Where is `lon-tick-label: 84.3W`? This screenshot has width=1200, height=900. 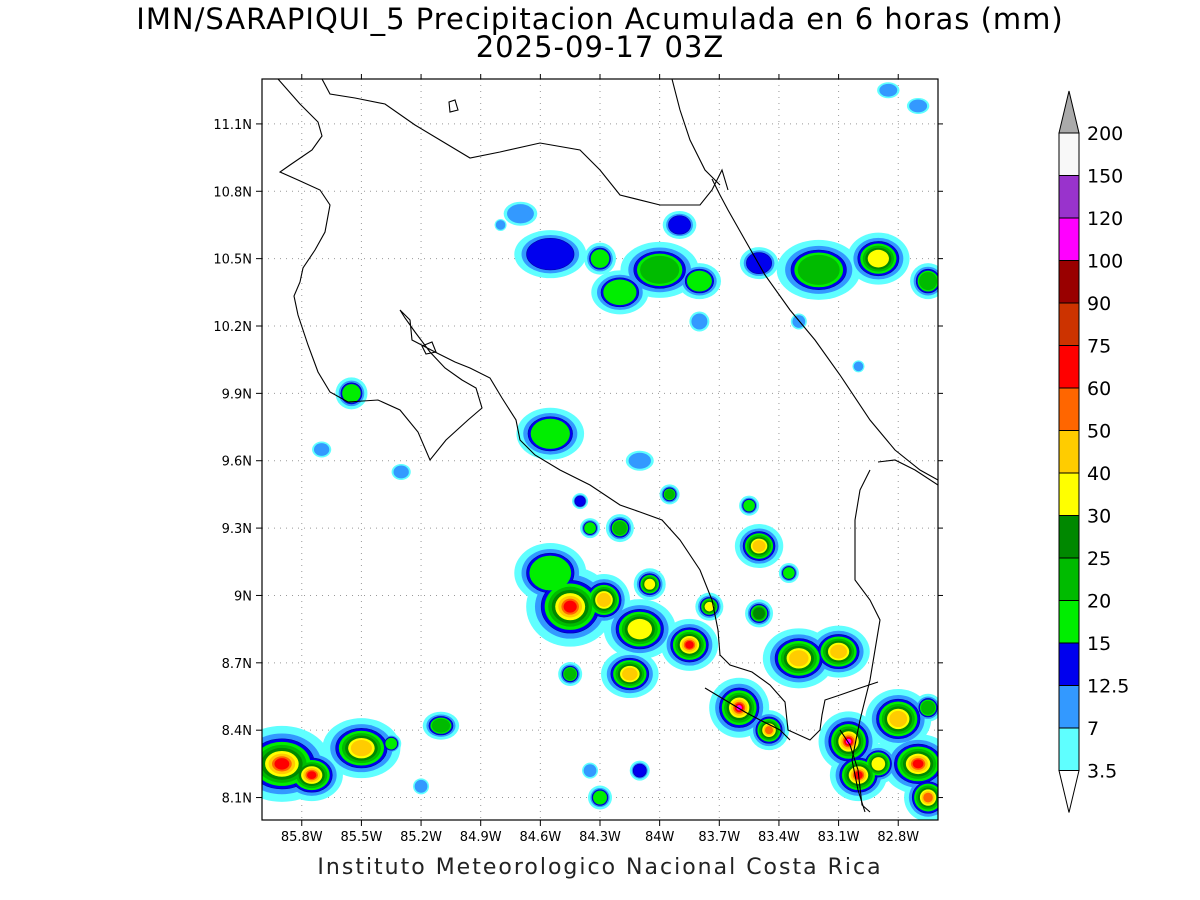 lon-tick-label: 84.3W is located at coordinates (600, 837).